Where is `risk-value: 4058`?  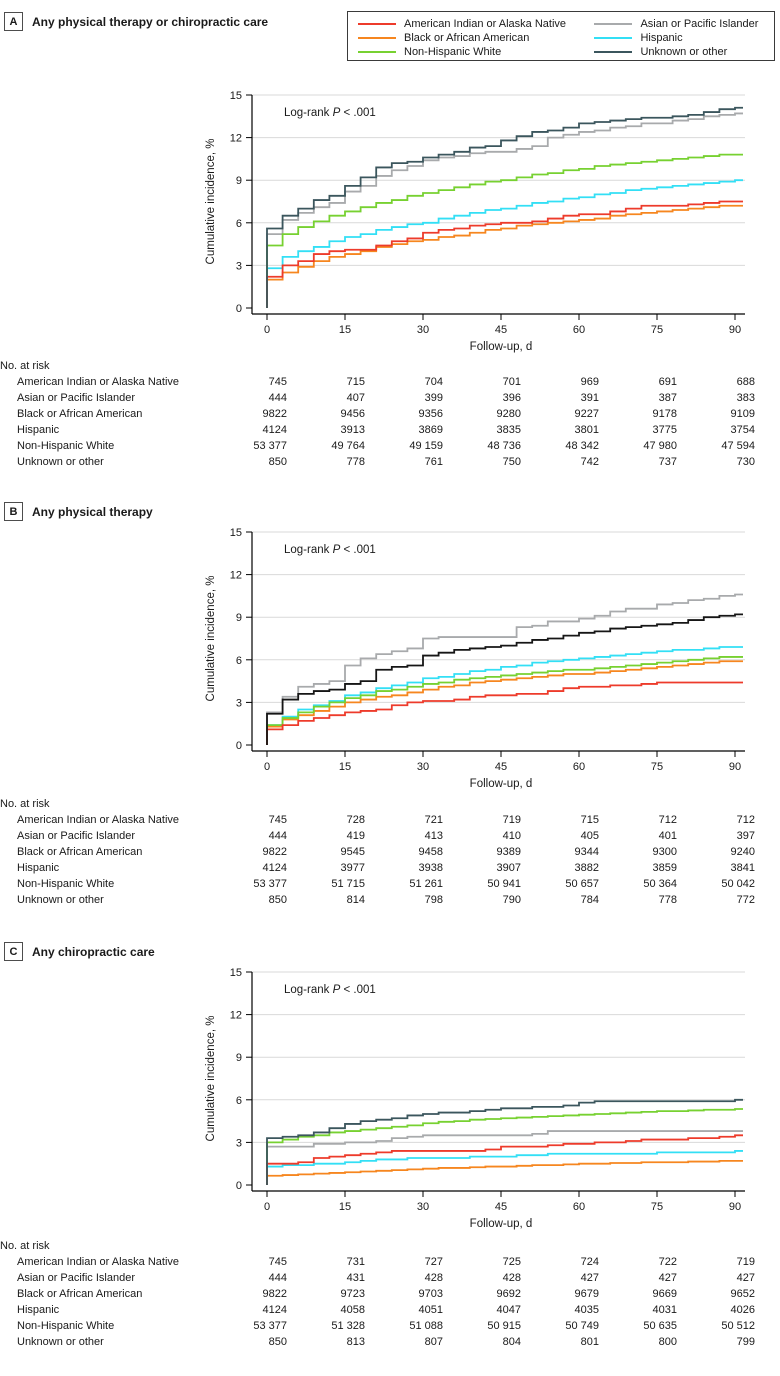 risk-value: 4058 is located at coordinates (352, 1310).